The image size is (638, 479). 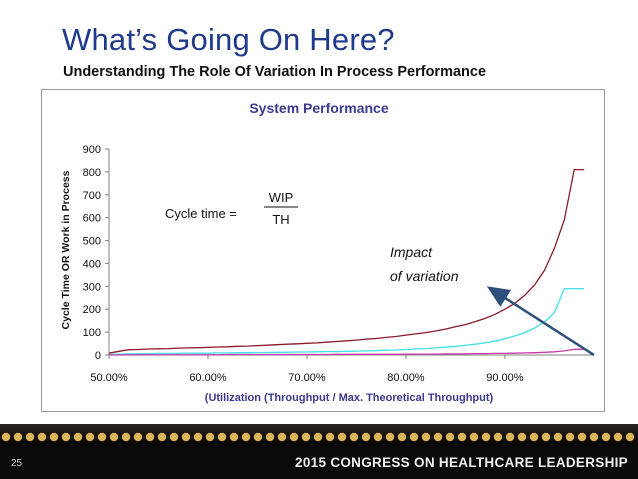 I want to click on y-tick-label: 500, so click(x=92, y=242).